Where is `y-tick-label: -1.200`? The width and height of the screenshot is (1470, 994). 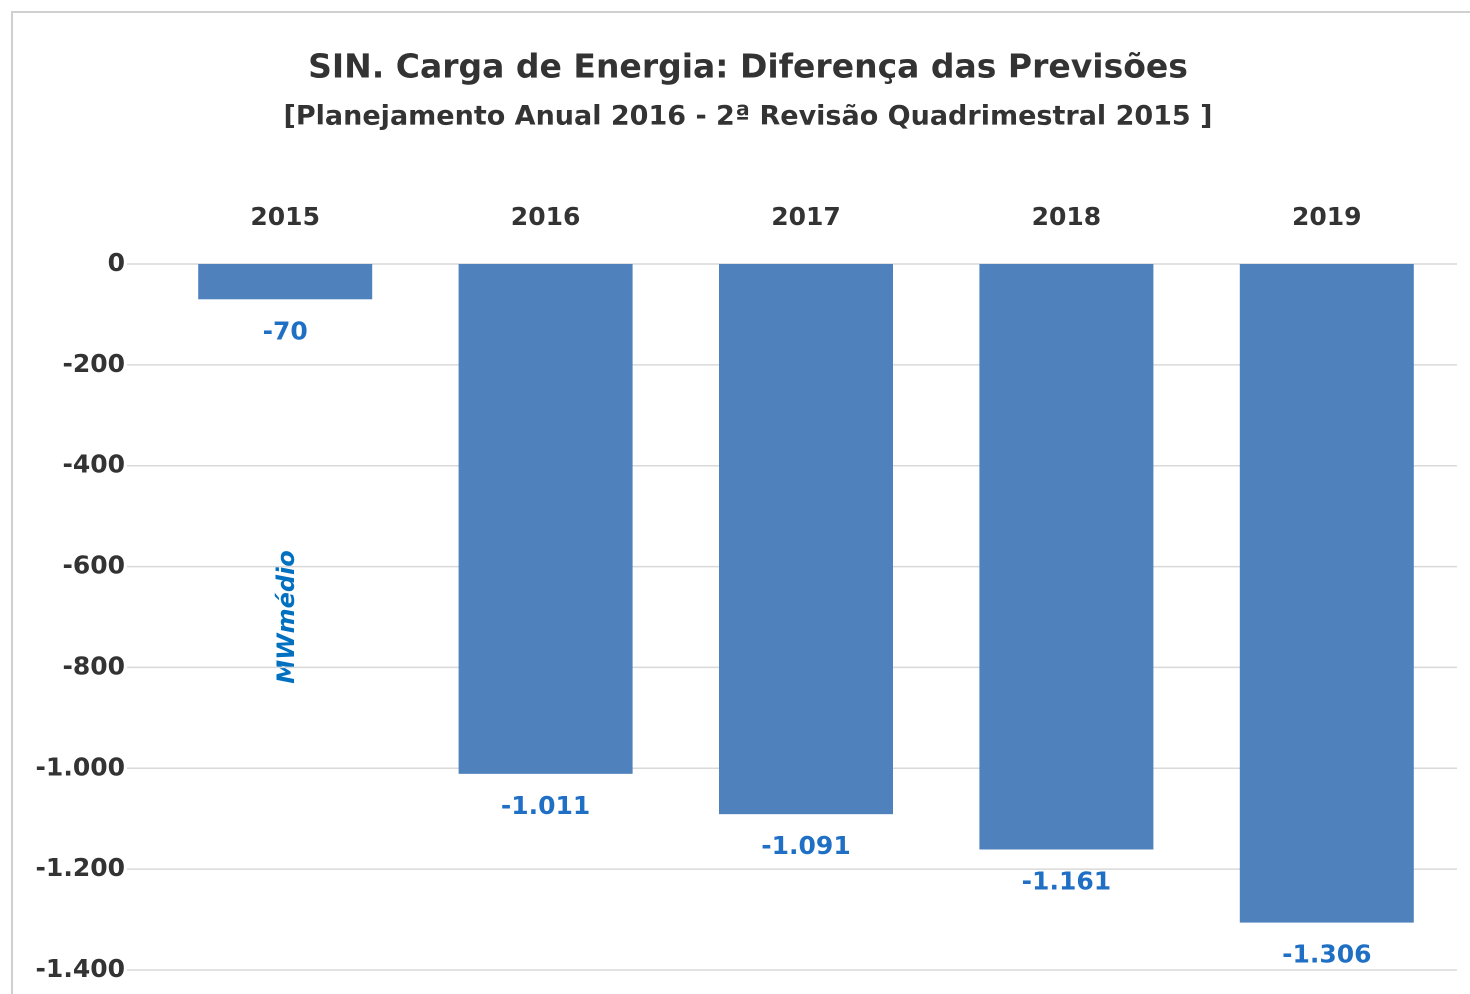 y-tick-label: -1.200 is located at coordinates (80, 867).